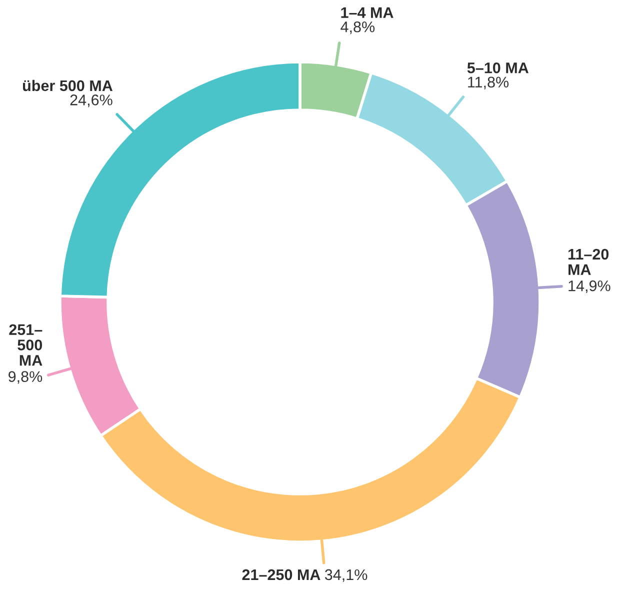 The height and width of the screenshot is (594, 622). What do you see at coordinates (497, 68) in the screenshot?
I see `slice-label: 5–10 MA` at bounding box center [497, 68].